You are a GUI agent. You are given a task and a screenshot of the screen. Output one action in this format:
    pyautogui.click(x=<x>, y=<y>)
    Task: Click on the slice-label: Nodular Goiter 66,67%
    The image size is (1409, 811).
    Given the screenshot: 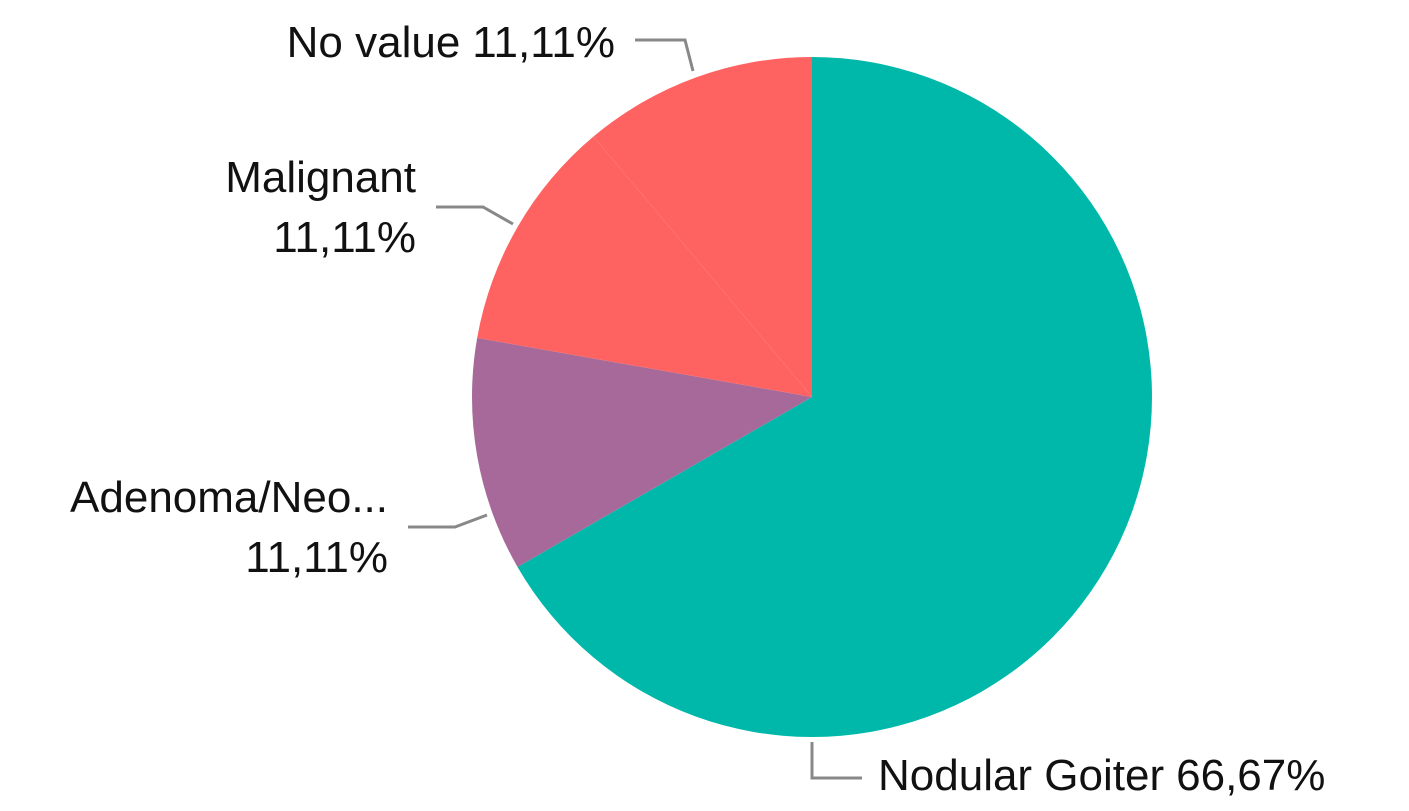 What is the action you would take?
    pyautogui.click(x=1101, y=775)
    